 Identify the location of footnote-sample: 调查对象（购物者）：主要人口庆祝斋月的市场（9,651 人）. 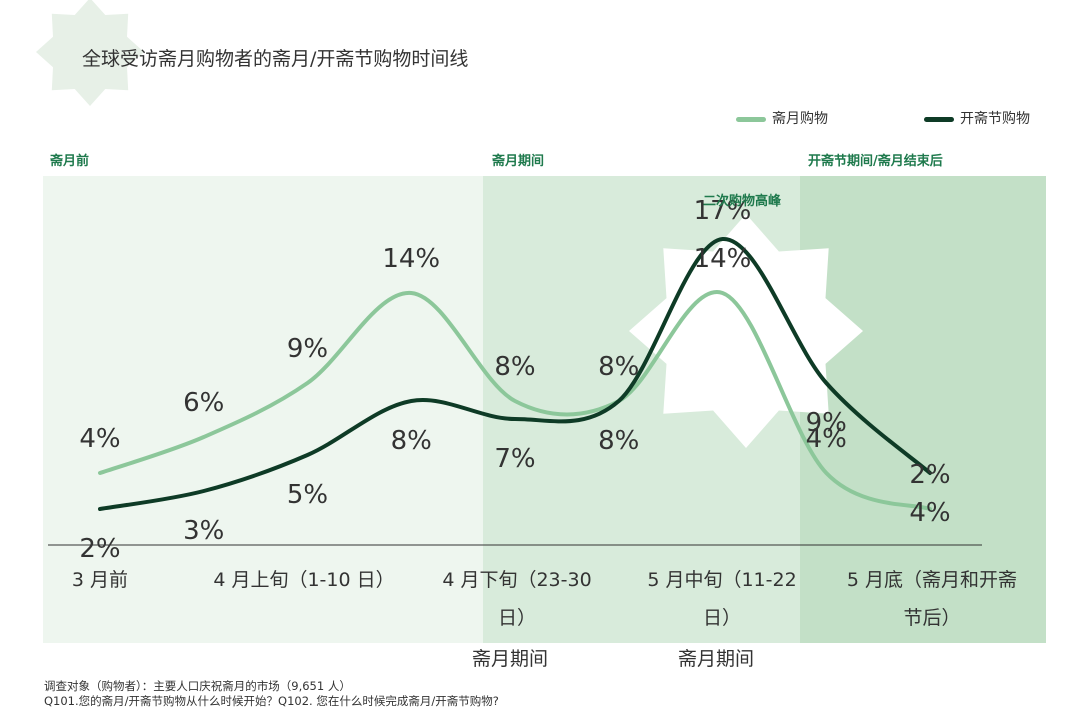
(197, 686).